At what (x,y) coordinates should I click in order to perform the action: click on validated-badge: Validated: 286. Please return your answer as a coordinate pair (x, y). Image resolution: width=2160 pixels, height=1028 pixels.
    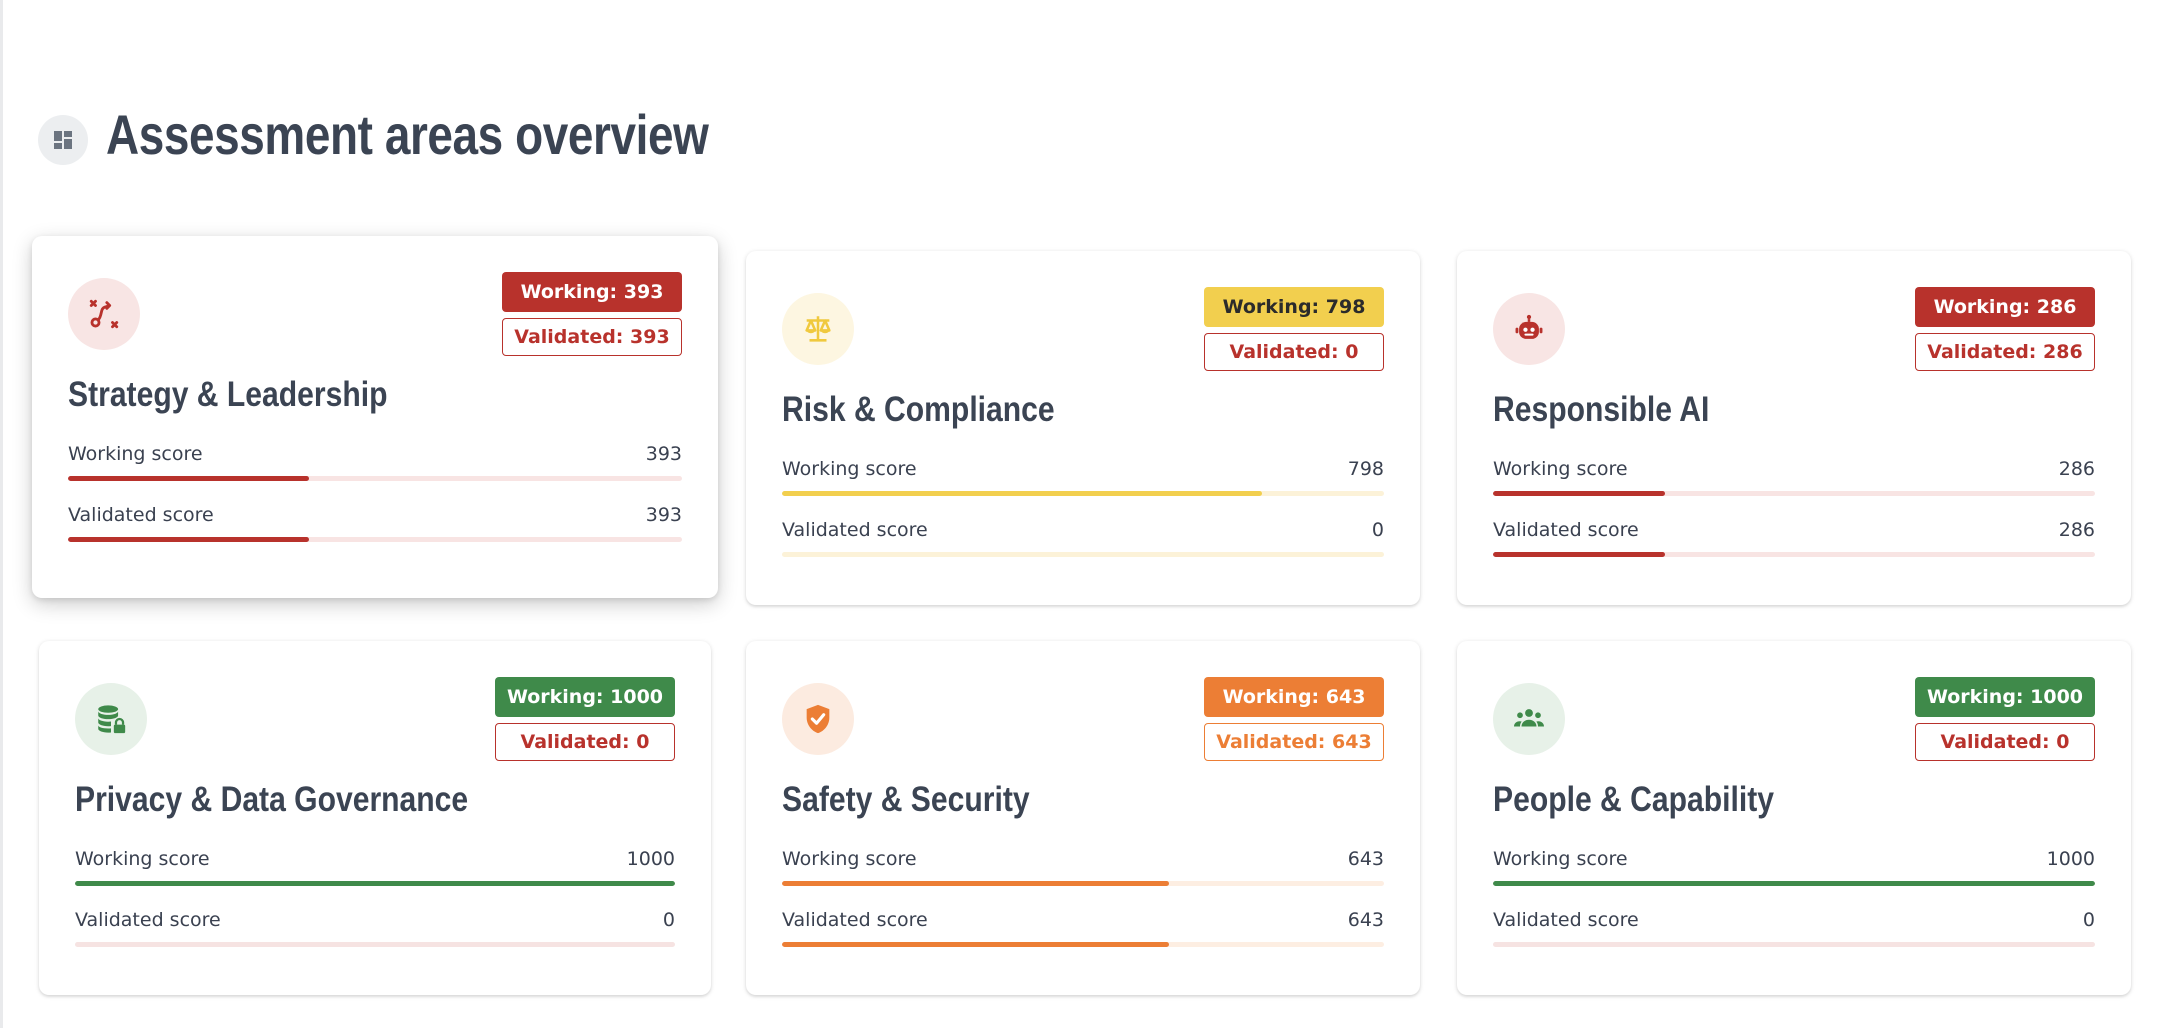
    Looking at the image, I should click on (2005, 352).